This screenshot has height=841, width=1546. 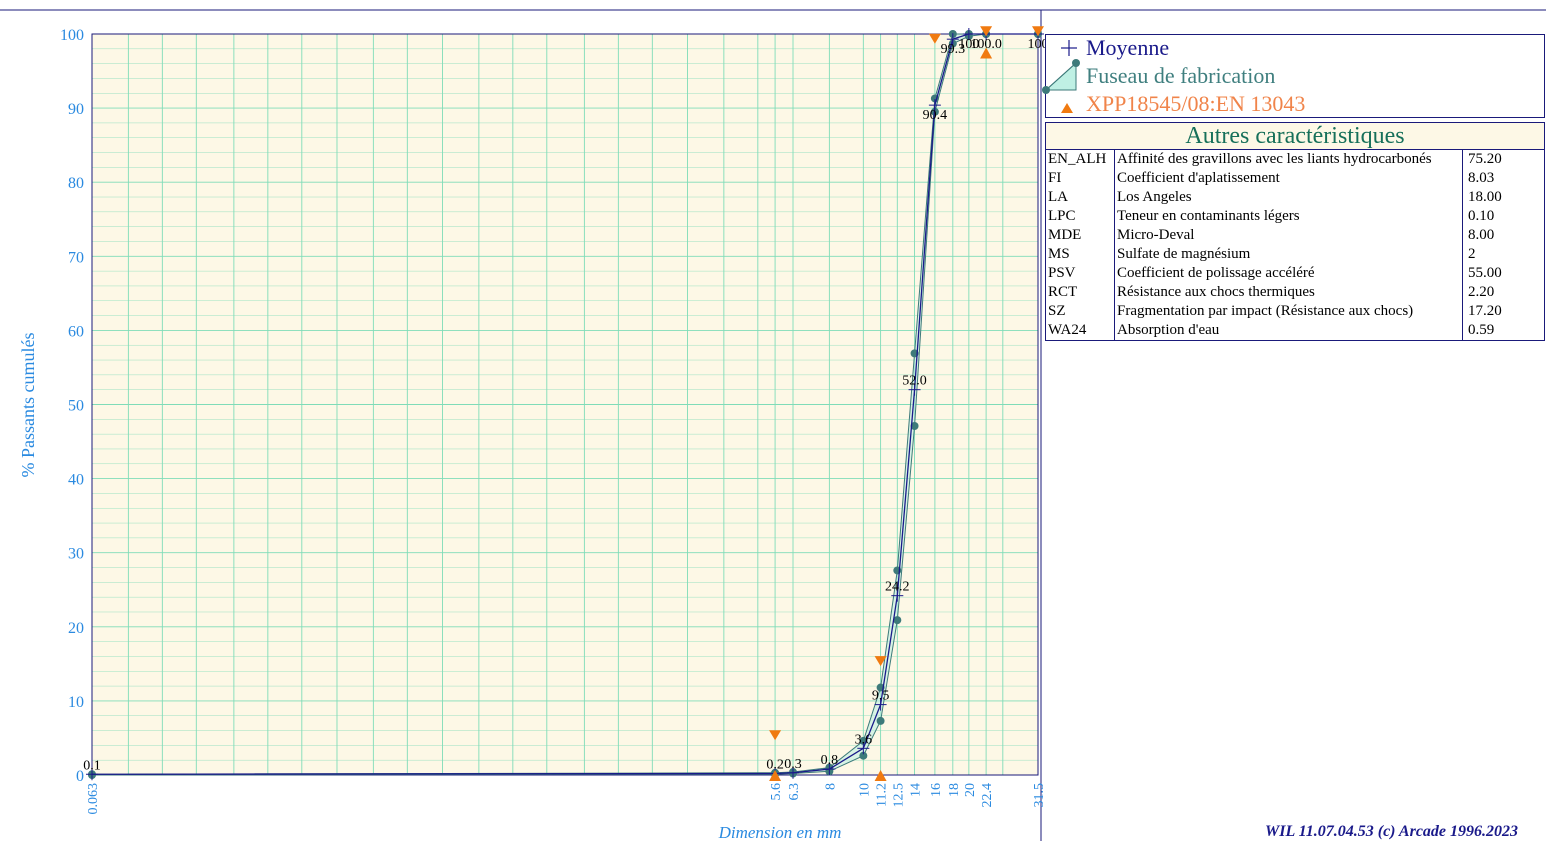 I want to click on y-tick-label: 50, so click(x=76, y=406).